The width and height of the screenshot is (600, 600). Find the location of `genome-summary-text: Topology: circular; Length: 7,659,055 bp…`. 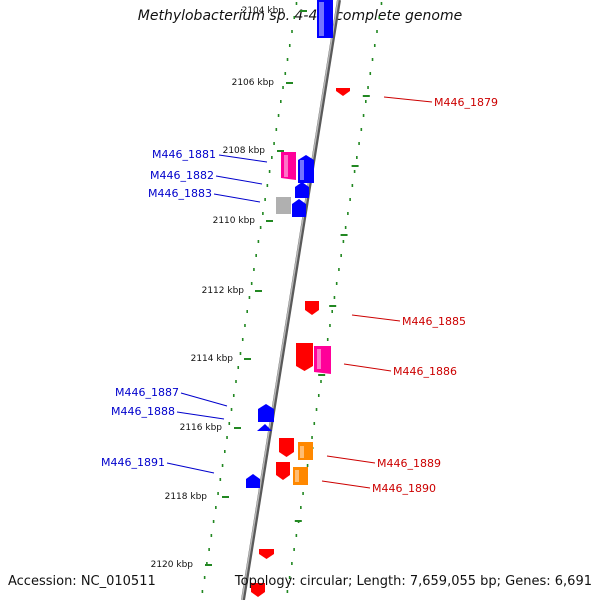

genome-summary-text: Topology: circular; Length: 7,659,055 bp… is located at coordinates (413, 581).